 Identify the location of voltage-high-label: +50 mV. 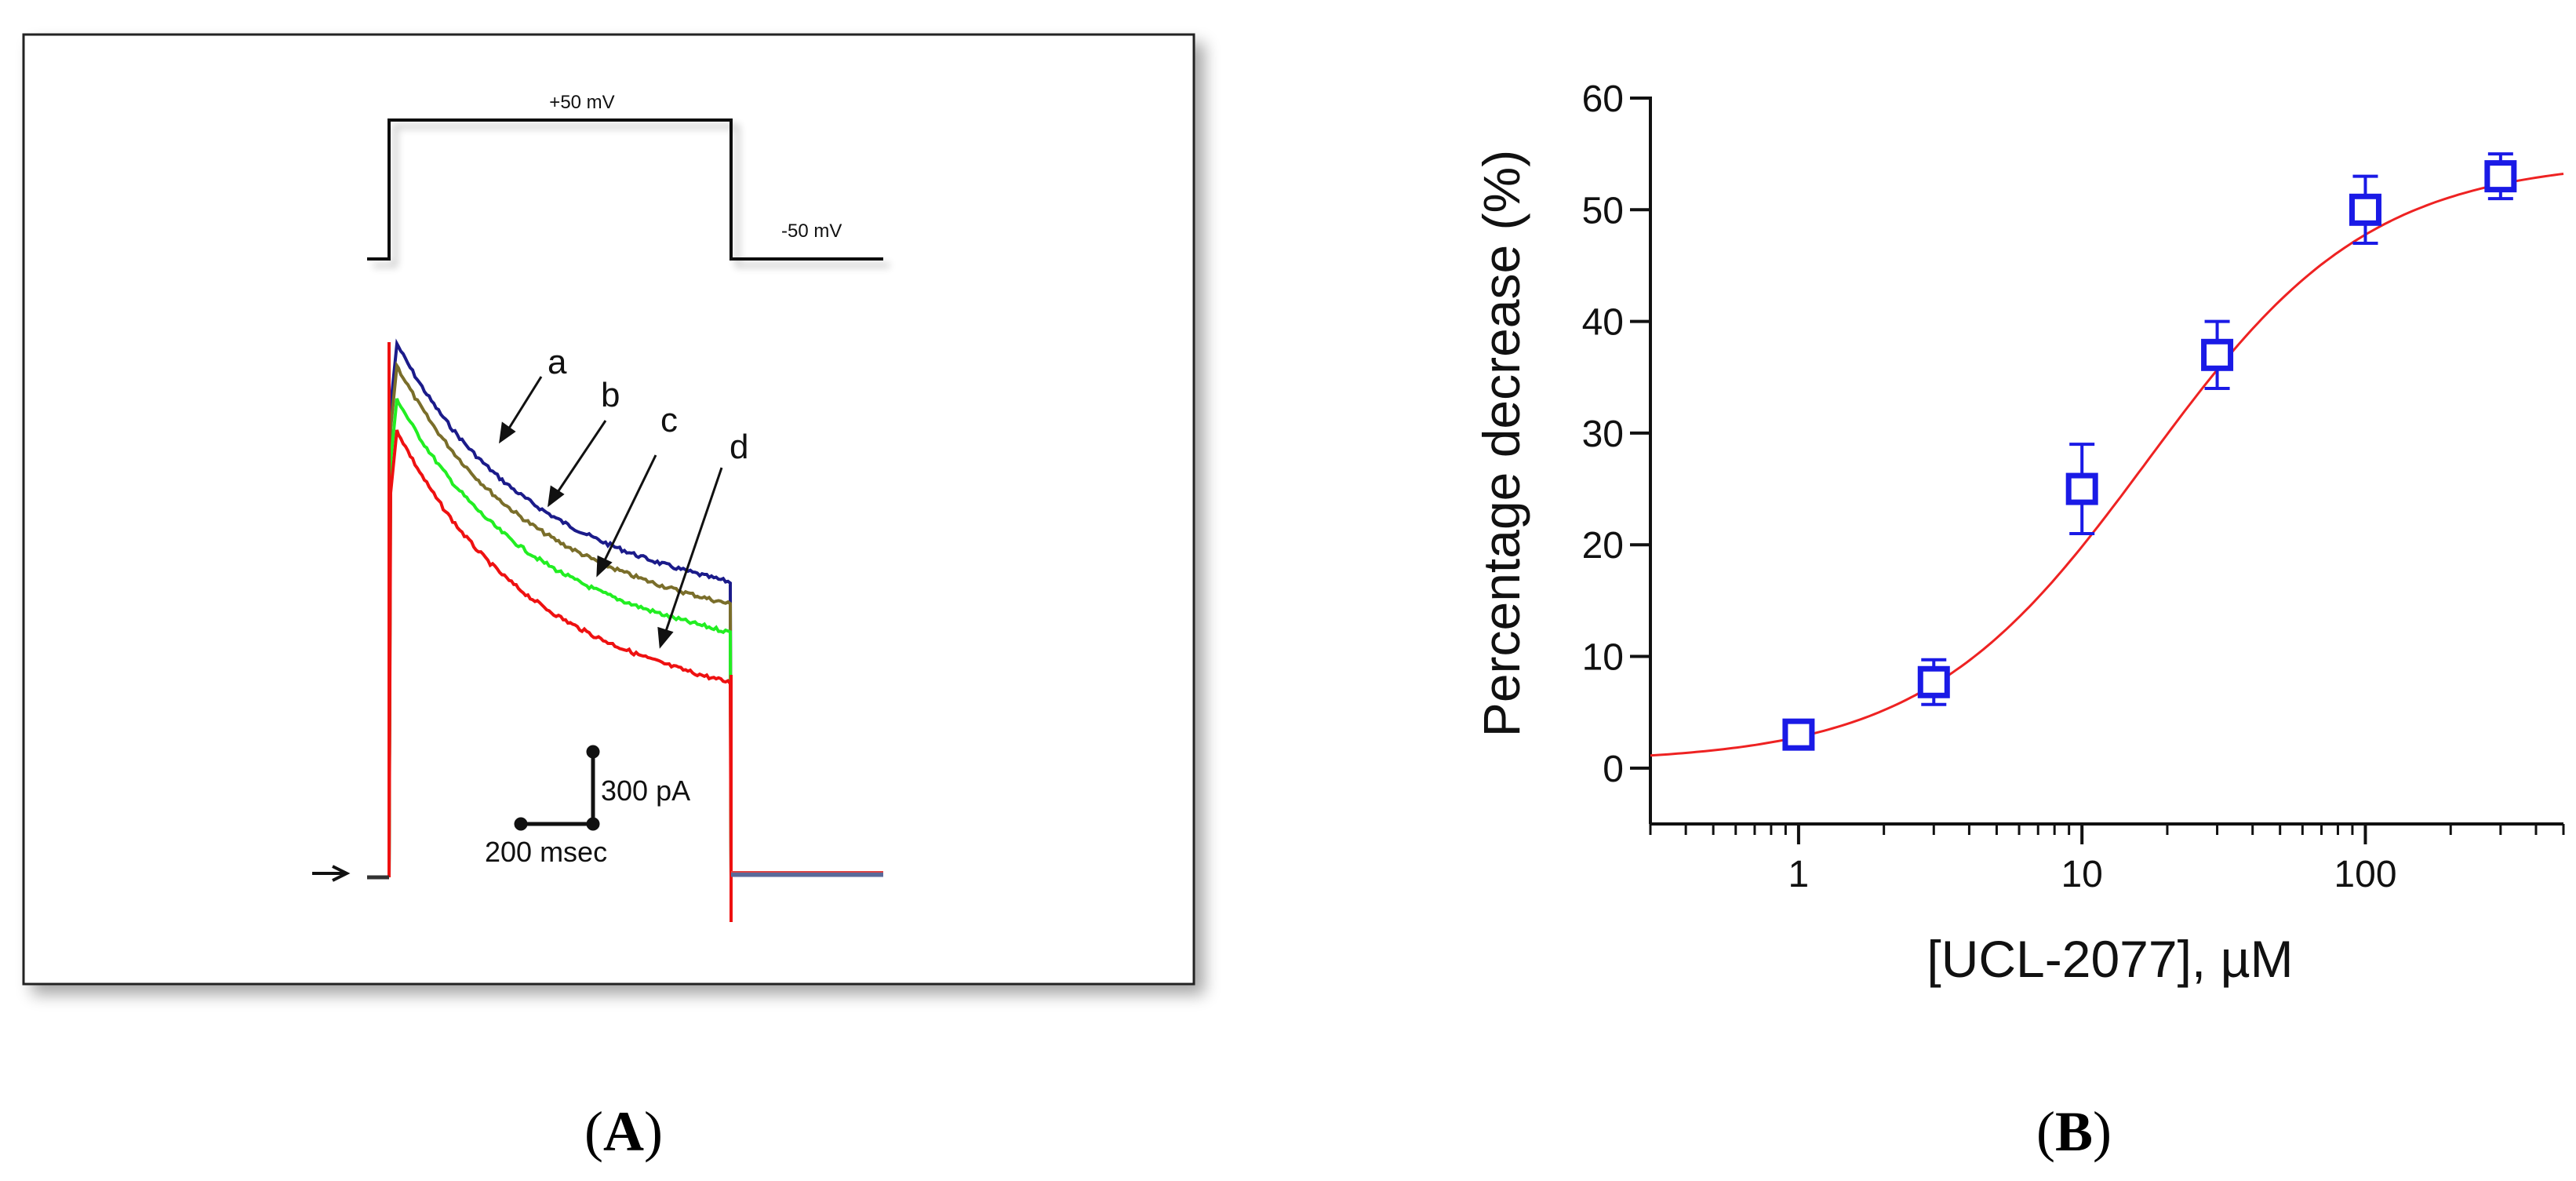
(581, 103).